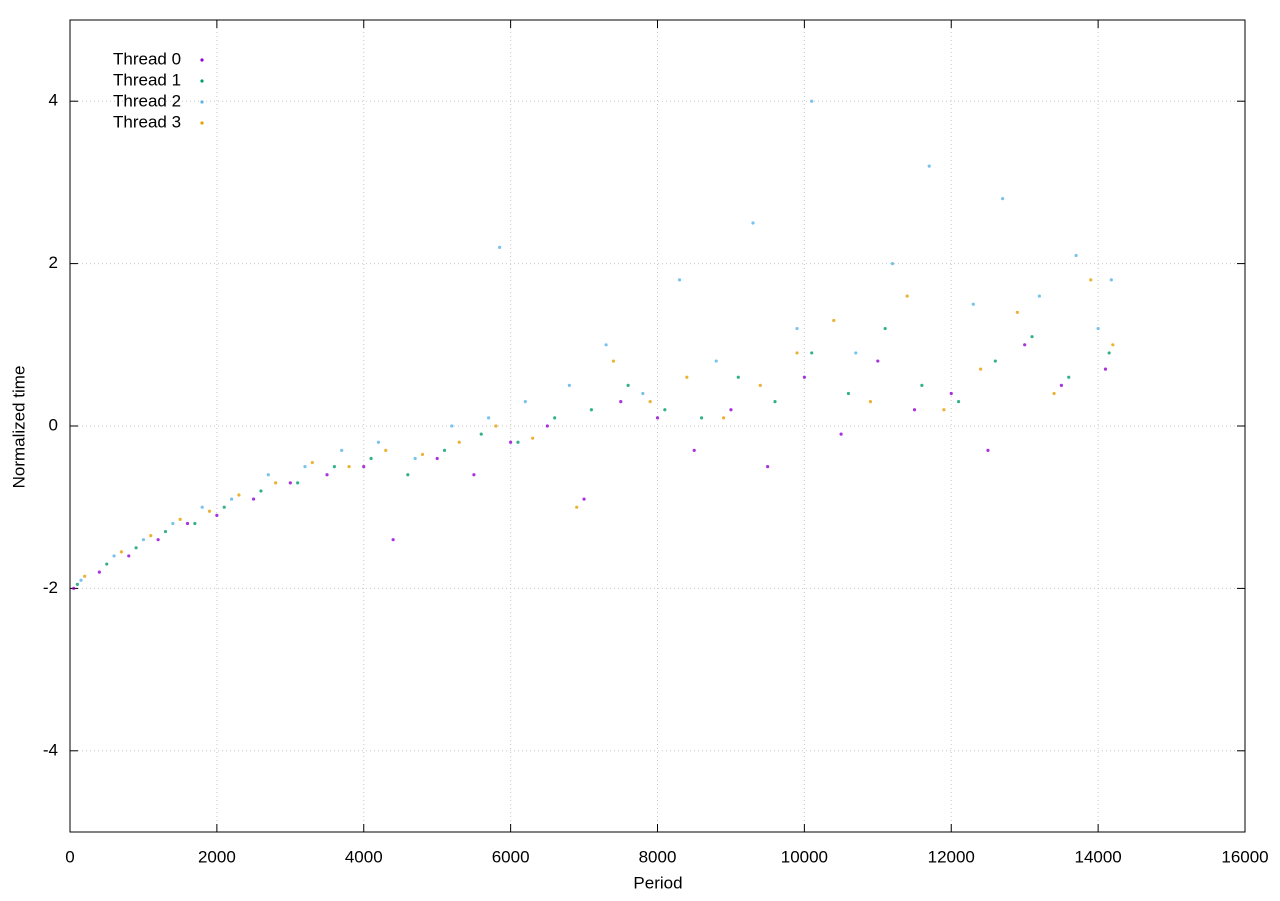  I want to click on y-axis-label: Normalized time, so click(18, 427).